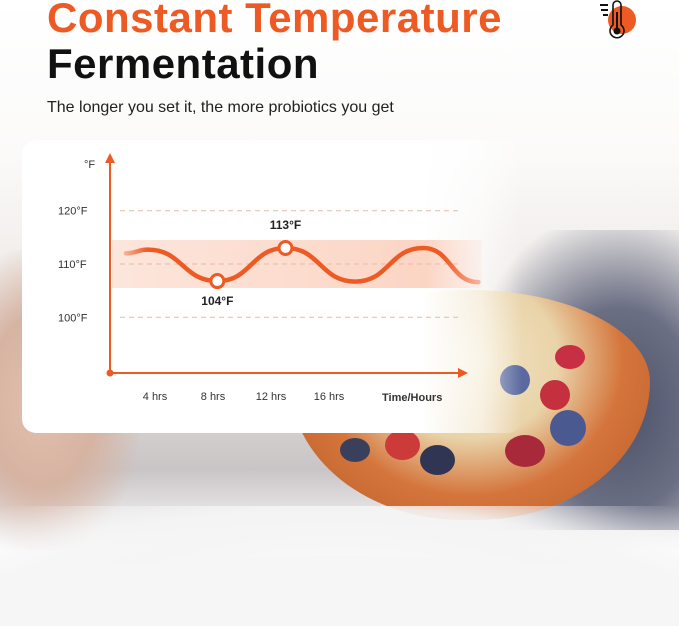 This screenshot has height=626, width=679. What do you see at coordinates (110, 158) in the screenshot?
I see `y-axis-arrow` at bounding box center [110, 158].